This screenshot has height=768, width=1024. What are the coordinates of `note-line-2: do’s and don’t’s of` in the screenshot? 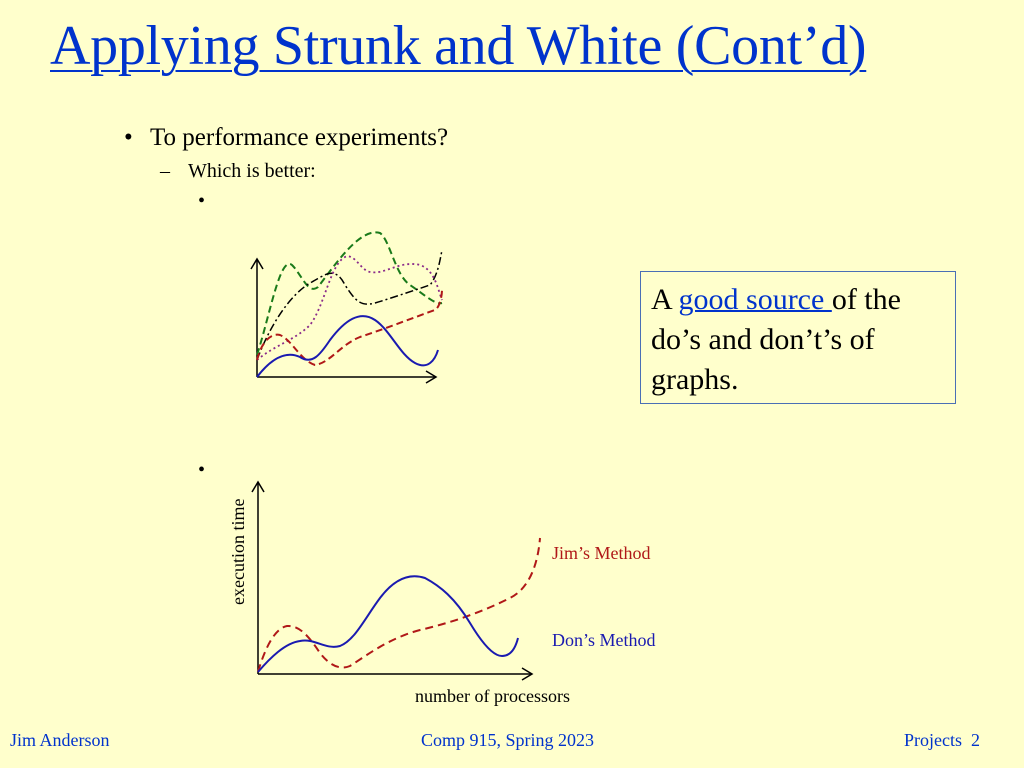 It's located at (763, 339).